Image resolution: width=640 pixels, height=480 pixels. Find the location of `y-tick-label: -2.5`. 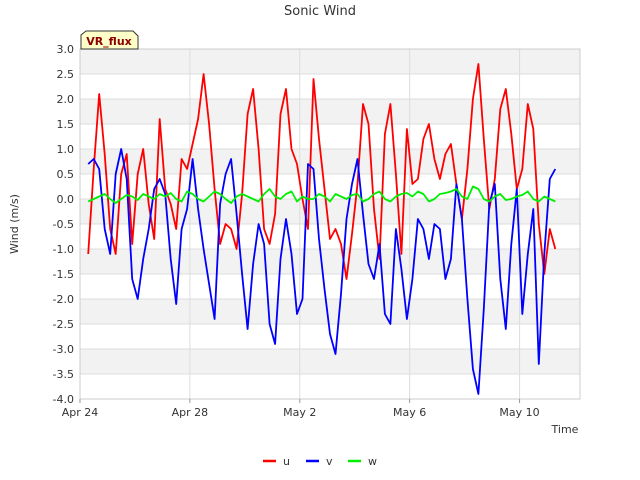

y-tick-label: -2.5 is located at coordinates (63, 324).